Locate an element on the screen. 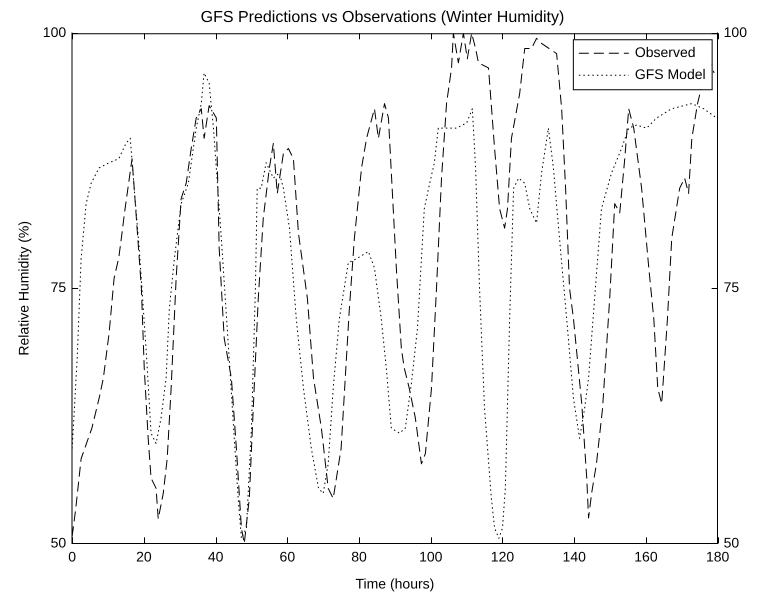 The height and width of the screenshot is (605, 765). x-tick-label: 120 is located at coordinates (502, 556).